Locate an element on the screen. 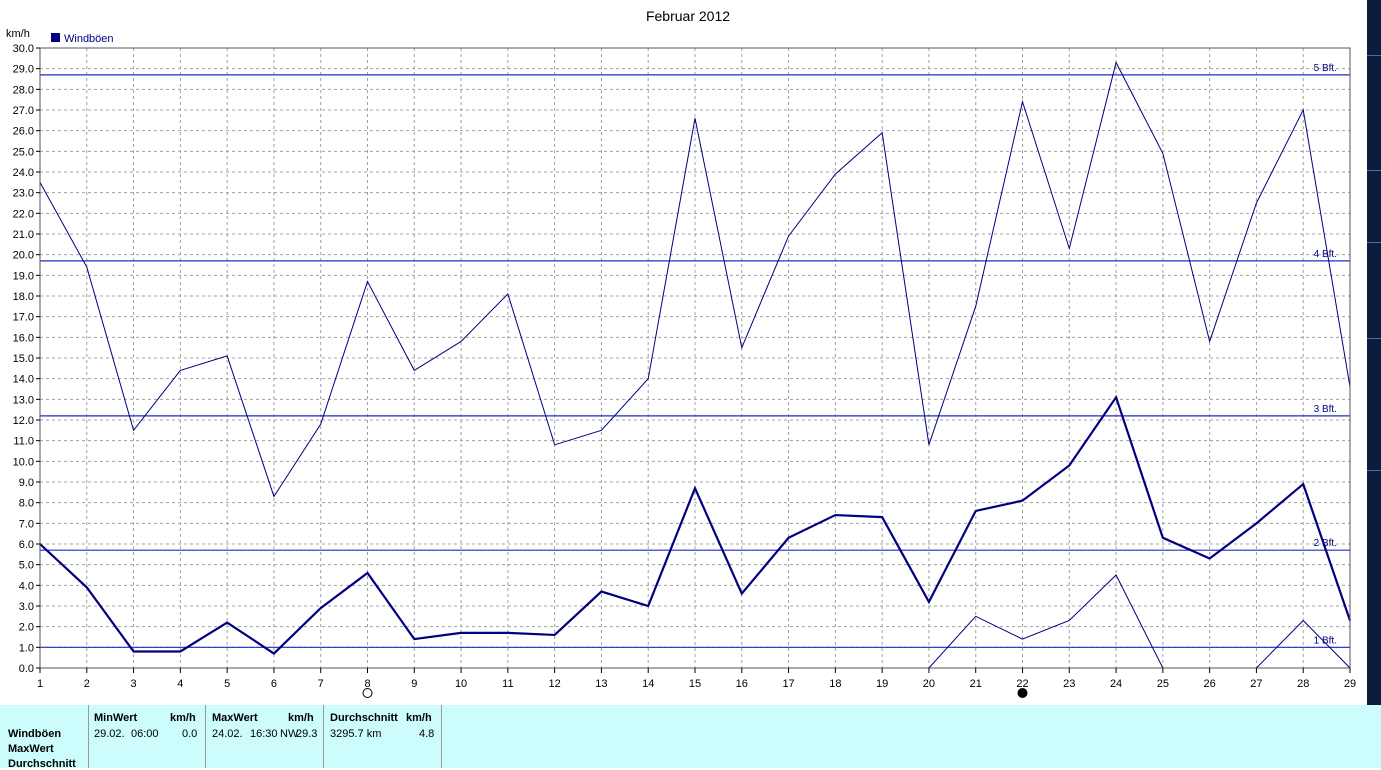  y-tick-label: 15.0 is located at coordinates (23, 359).